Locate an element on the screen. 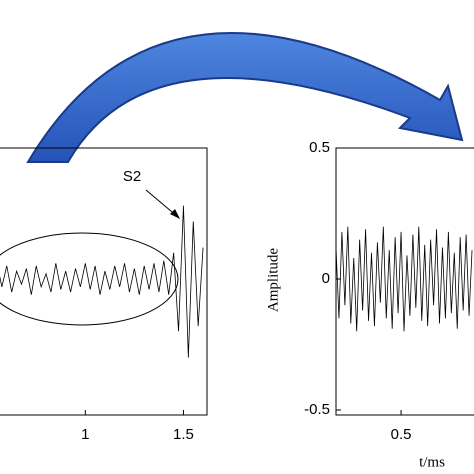  annotation-arrowhead is located at coordinates (175, 214).